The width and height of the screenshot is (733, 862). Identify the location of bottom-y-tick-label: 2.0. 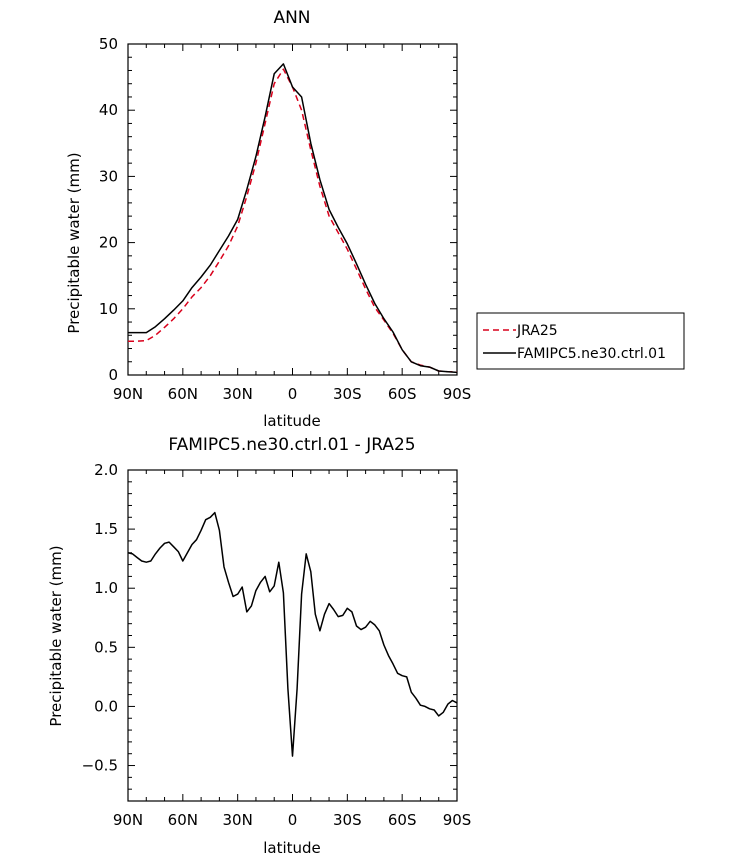
(106, 470).